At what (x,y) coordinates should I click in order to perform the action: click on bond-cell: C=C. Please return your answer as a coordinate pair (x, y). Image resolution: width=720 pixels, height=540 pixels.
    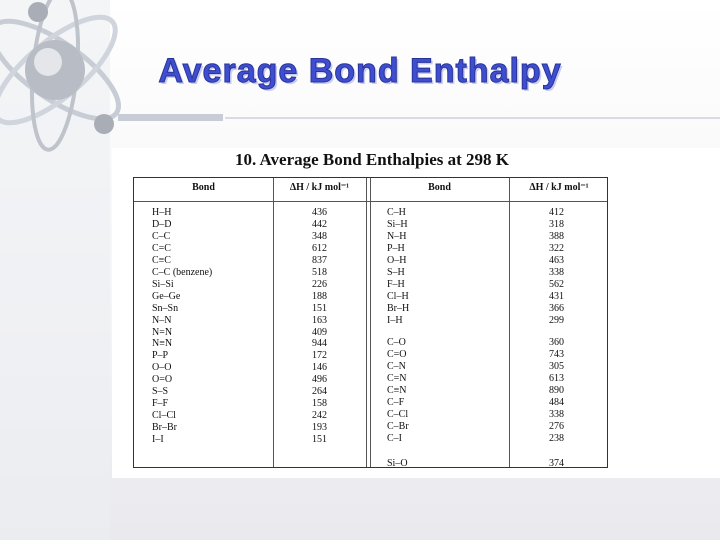
    Looking at the image, I should click on (161, 248).